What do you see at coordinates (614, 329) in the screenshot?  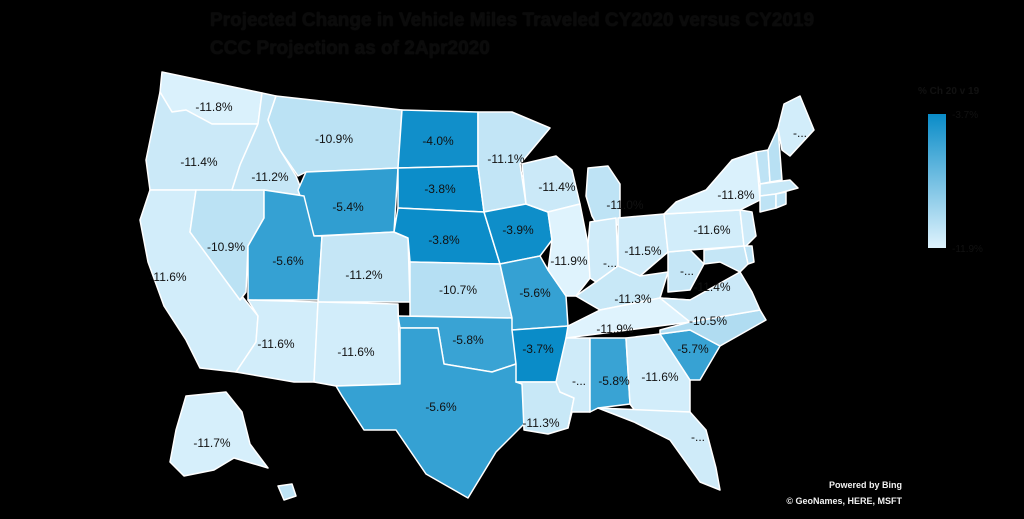 I see `state-value-label-tn: -11.9%` at bounding box center [614, 329].